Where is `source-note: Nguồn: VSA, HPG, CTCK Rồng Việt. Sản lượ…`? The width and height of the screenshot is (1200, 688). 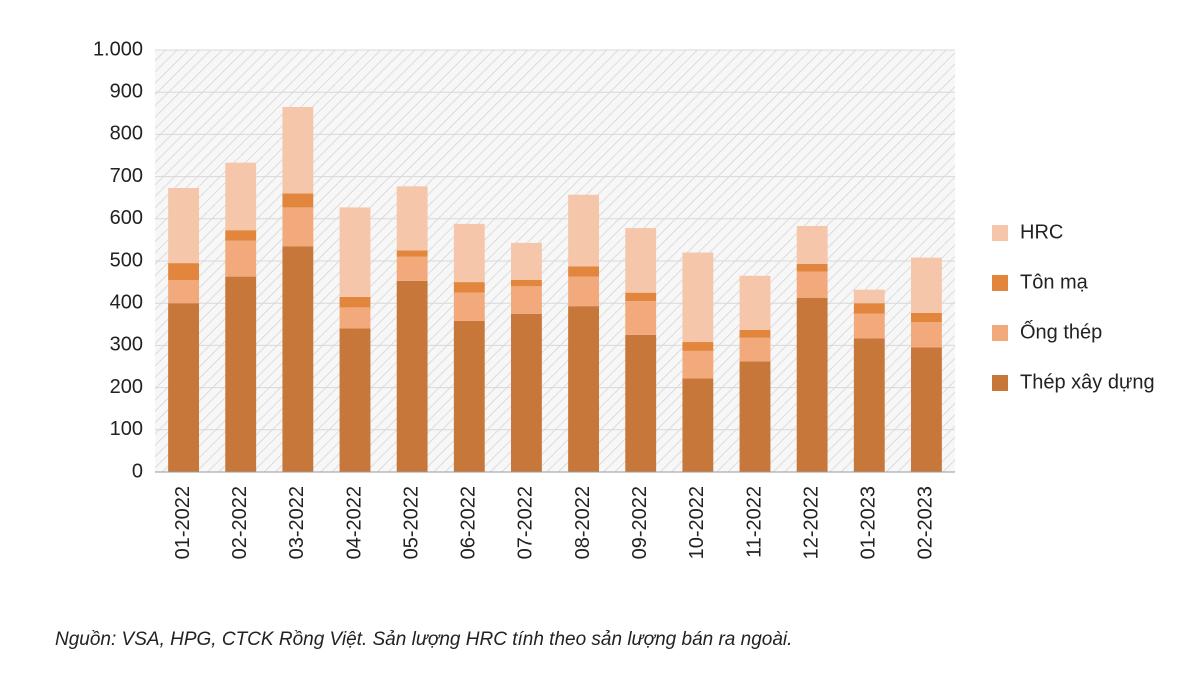
source-note: Nguồn: VSA, HPG, CTCK Rồng Việt. Sản lượ… is located at coordinates (423, 639).